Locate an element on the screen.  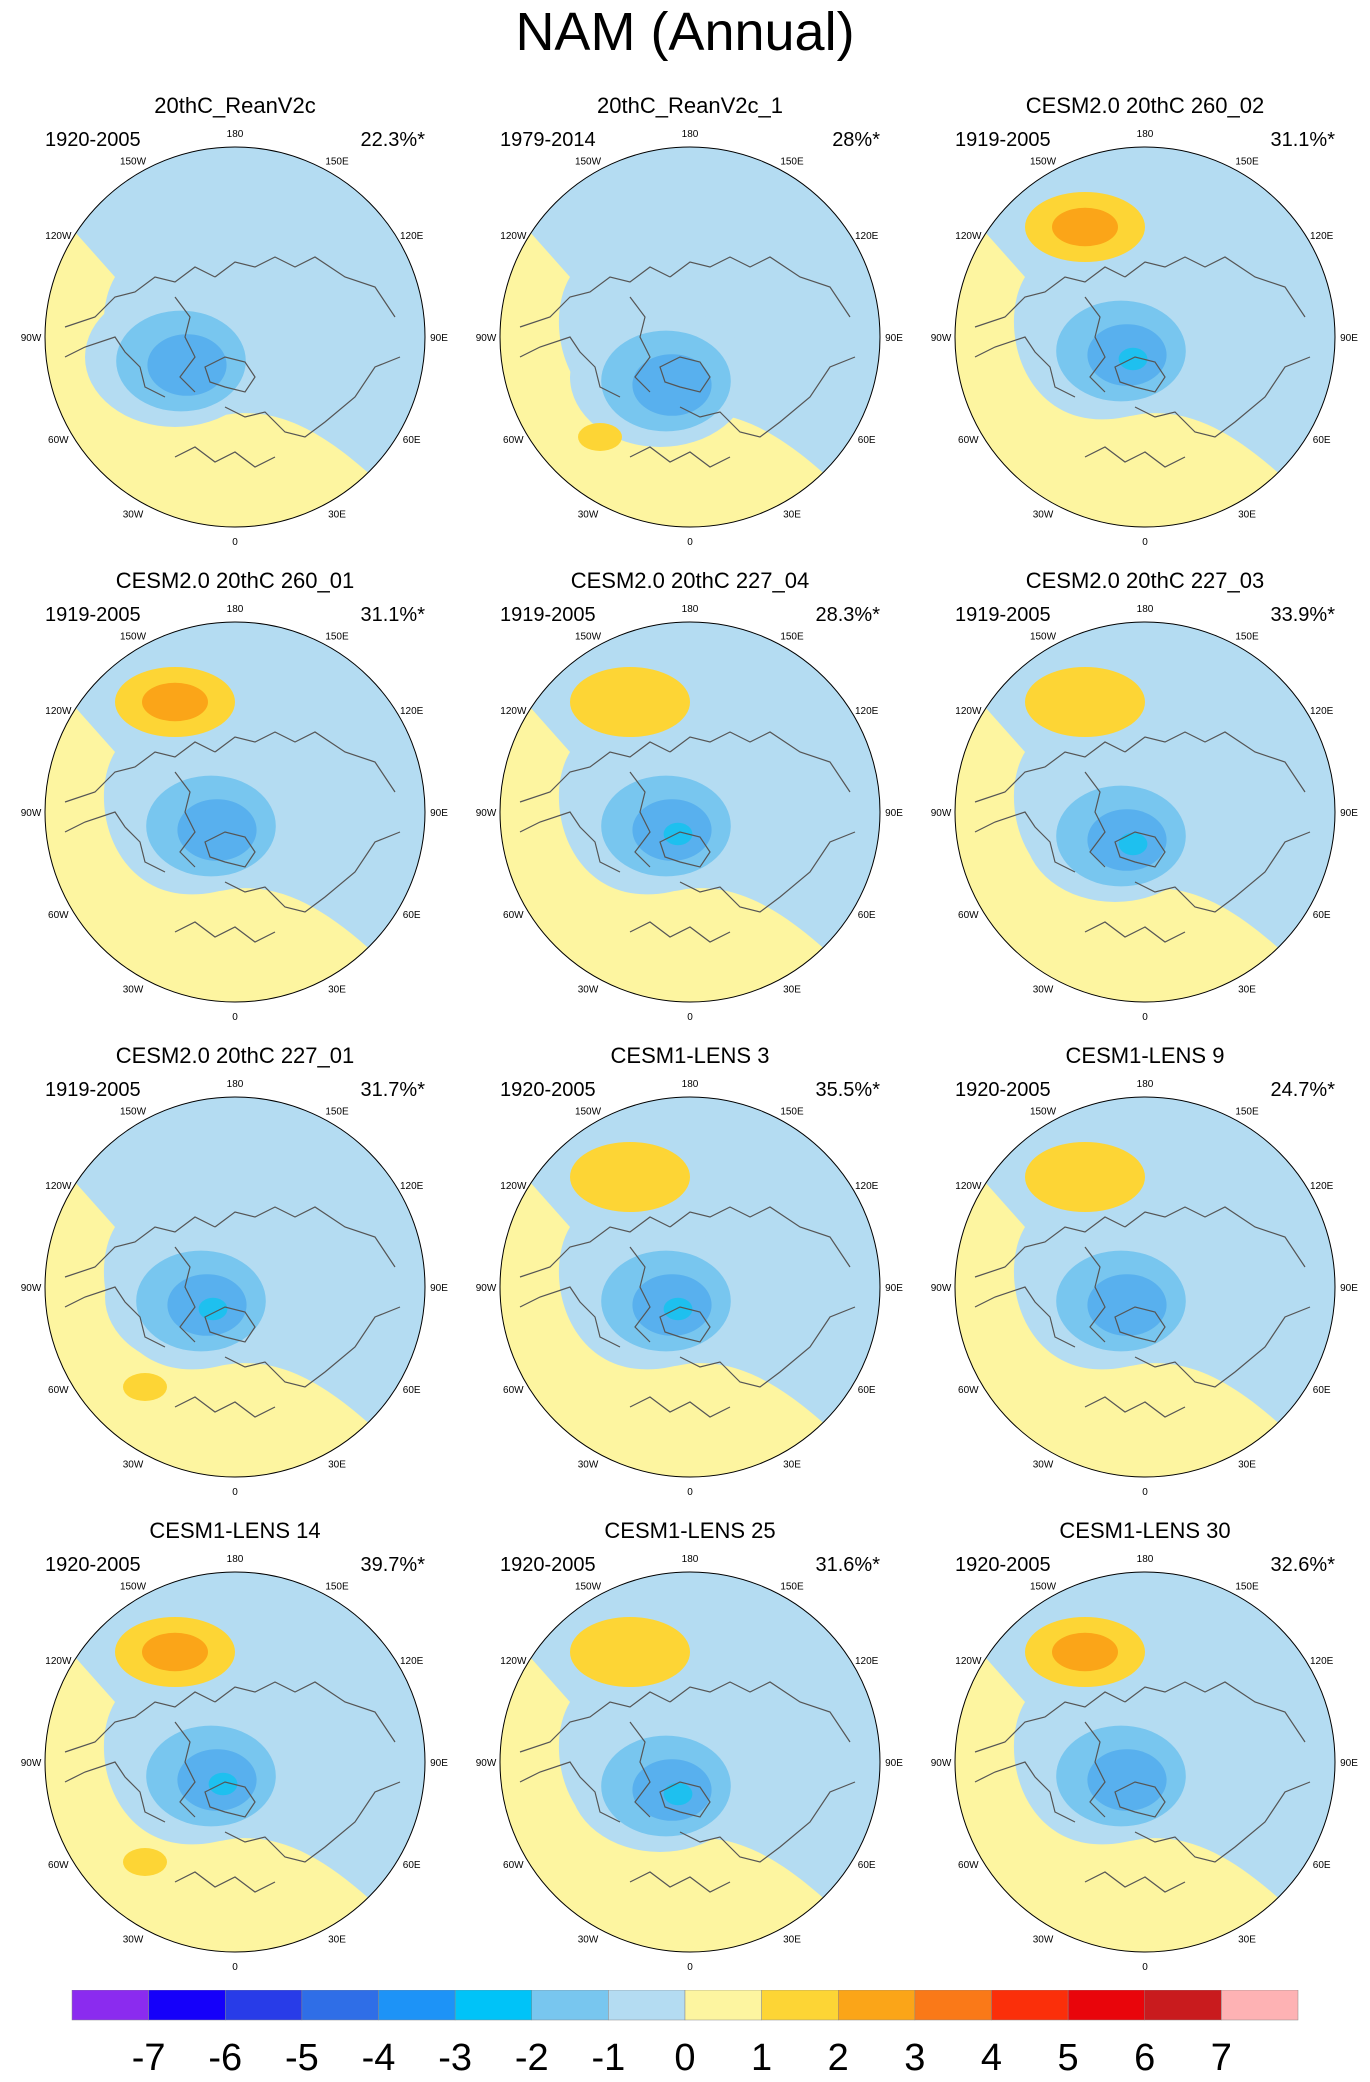
panel-variance: 35.5%* is located at coordinates (848, 1090).